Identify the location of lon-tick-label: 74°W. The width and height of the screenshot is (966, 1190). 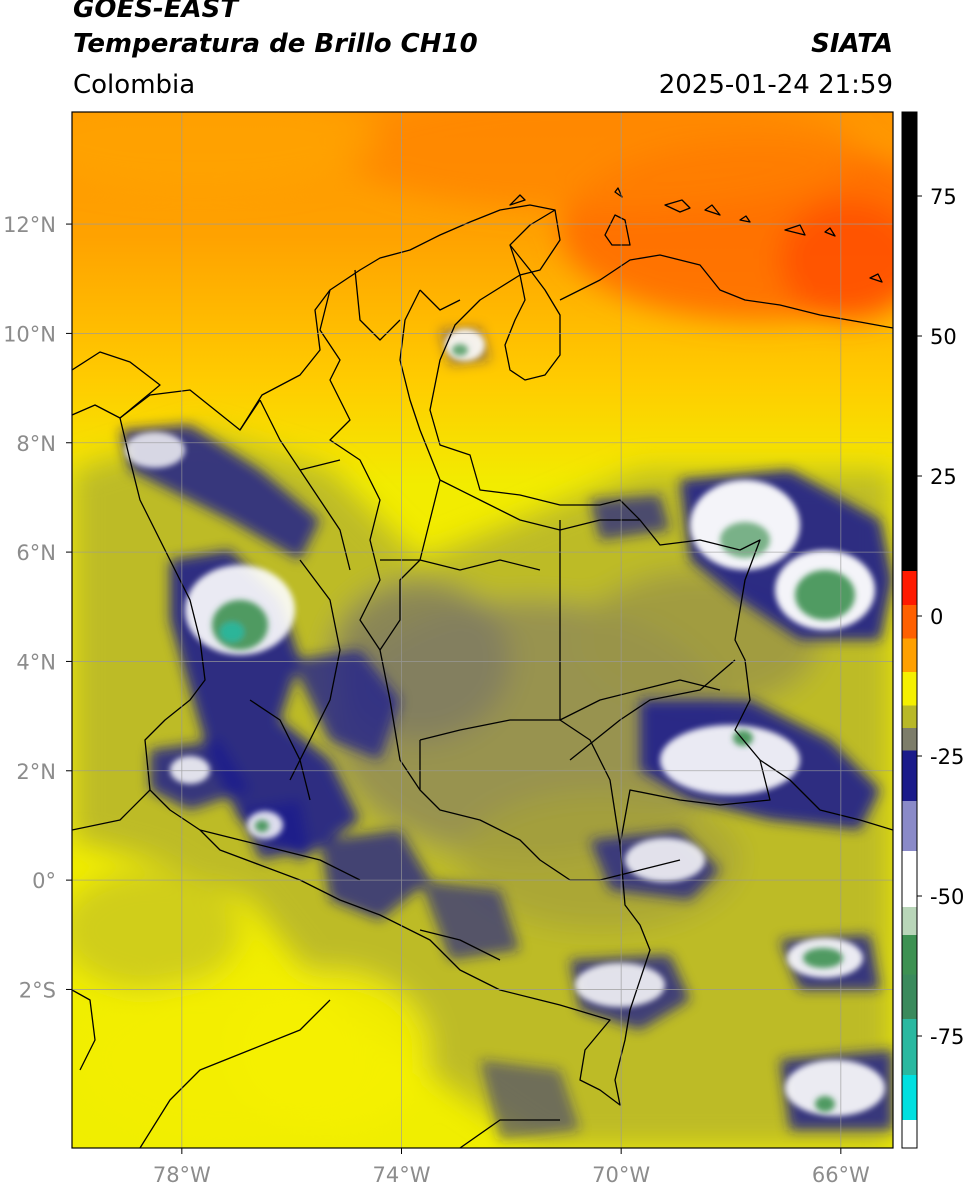
(401, 1175).